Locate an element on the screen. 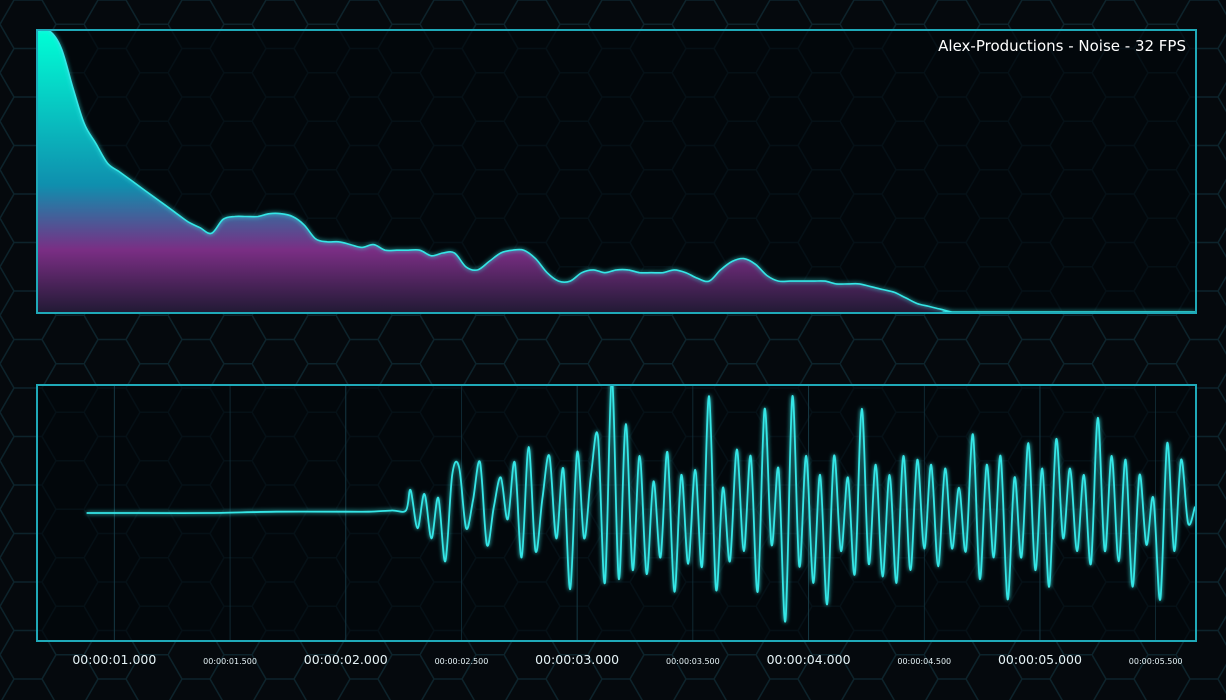  x-tick-label-minor-0: 00:00:01.500 is located at coordinates (230, 661).